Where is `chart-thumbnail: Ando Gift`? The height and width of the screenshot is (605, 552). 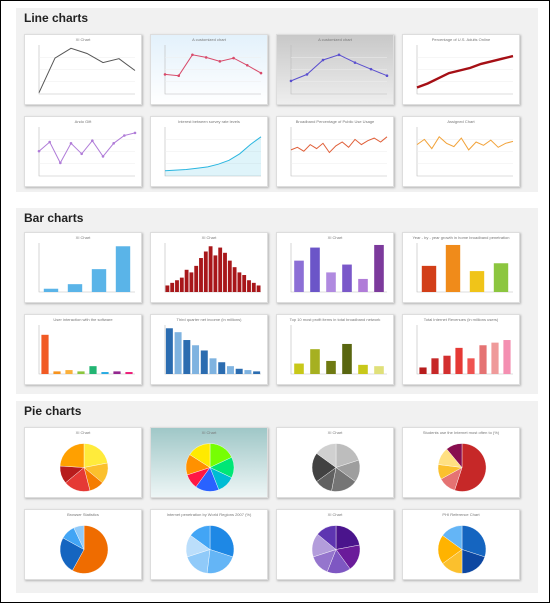 chart-thumbnail: Ando Gift is located at coordinates (83, 151).